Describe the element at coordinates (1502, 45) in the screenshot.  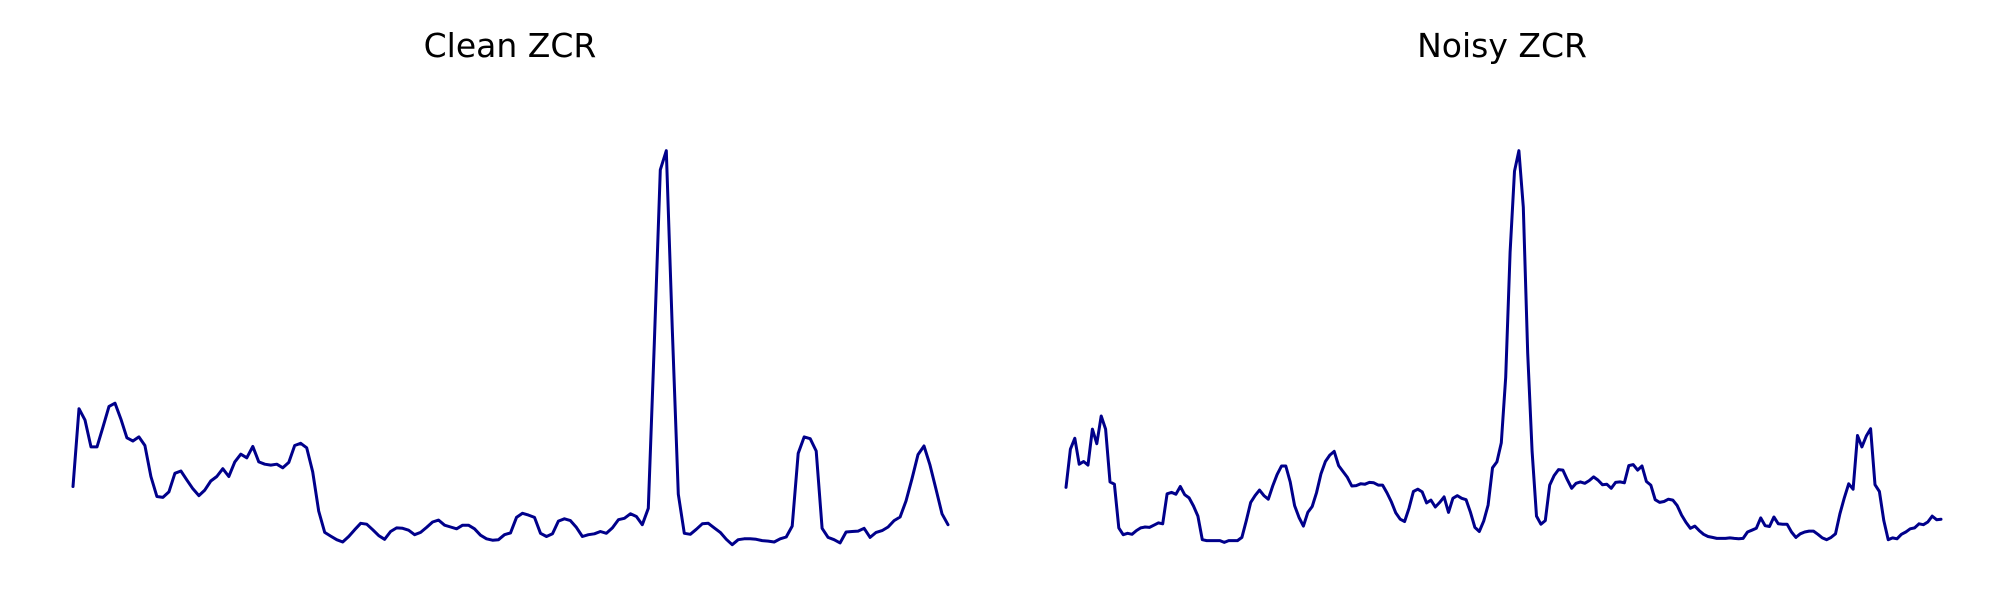
I see `noisy-zcr-title: Noisy ZCR` at that location.